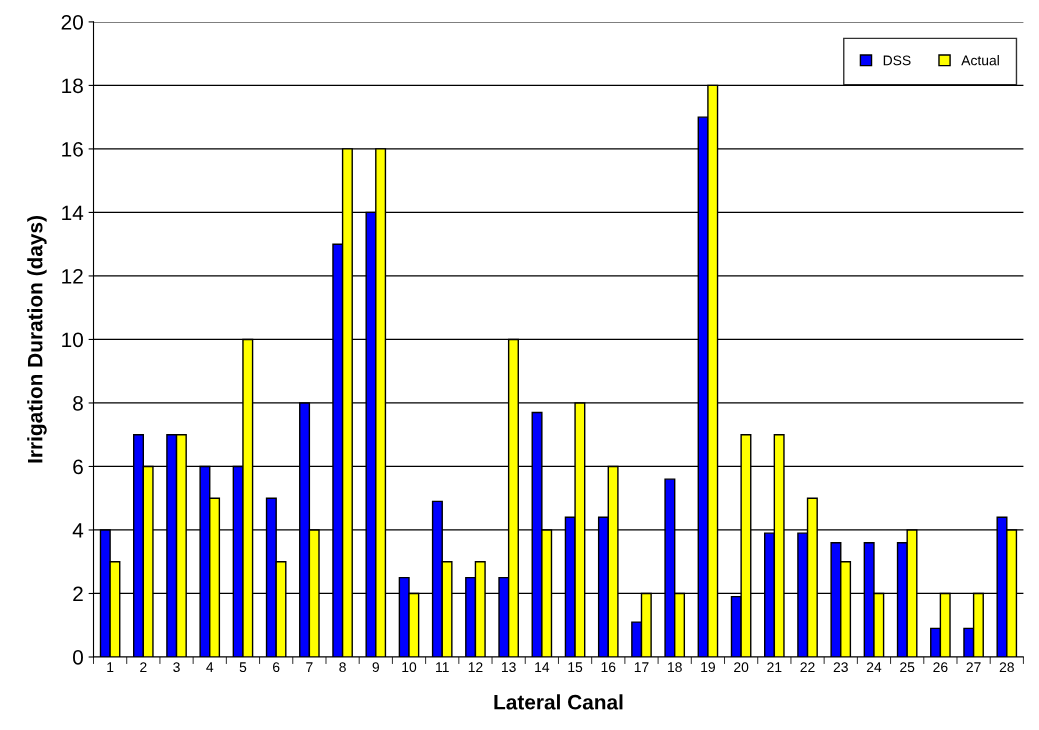 The height and width of the screenshot is (730, 1039). I want to click on x-tick-label: 7, so click(309, 667).